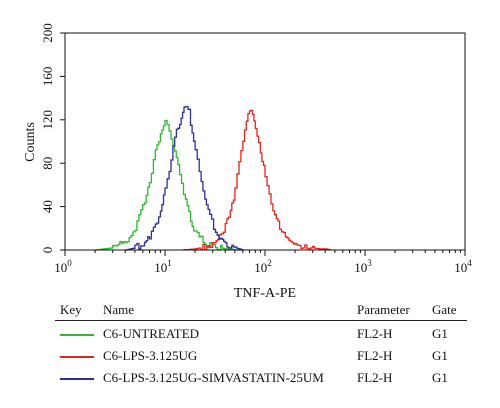  Describe the element at coordinates (463, 266) in the screenshot. I see `x-tick-label: 10⁴` at that location.